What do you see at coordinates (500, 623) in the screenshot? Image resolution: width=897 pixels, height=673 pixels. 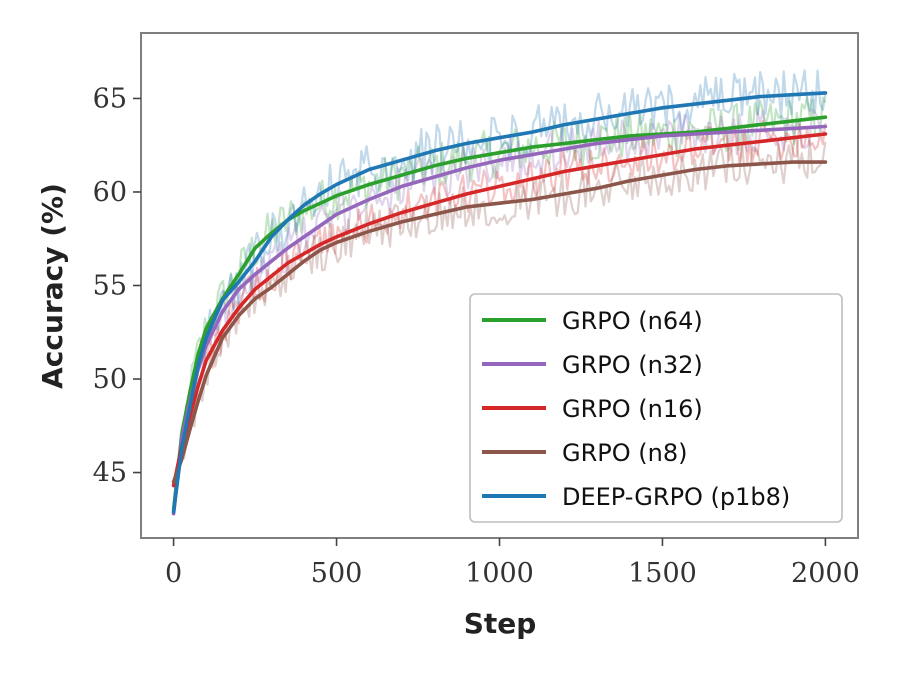 I see `x-axis-title: Step` at bounding box center [500, 623].